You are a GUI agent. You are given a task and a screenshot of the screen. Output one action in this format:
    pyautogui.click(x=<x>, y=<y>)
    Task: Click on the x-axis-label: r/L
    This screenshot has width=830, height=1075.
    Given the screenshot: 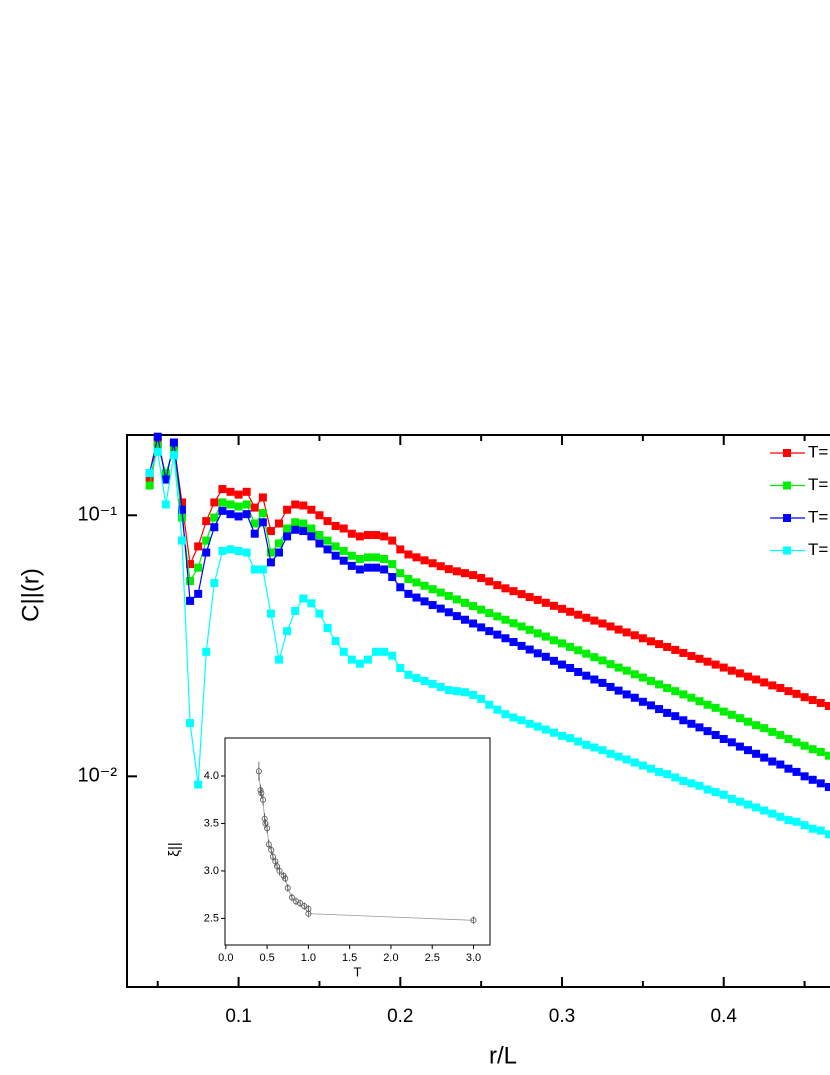 What is the action you would take?
    pyautogui.click(x=503, y=1055)
    